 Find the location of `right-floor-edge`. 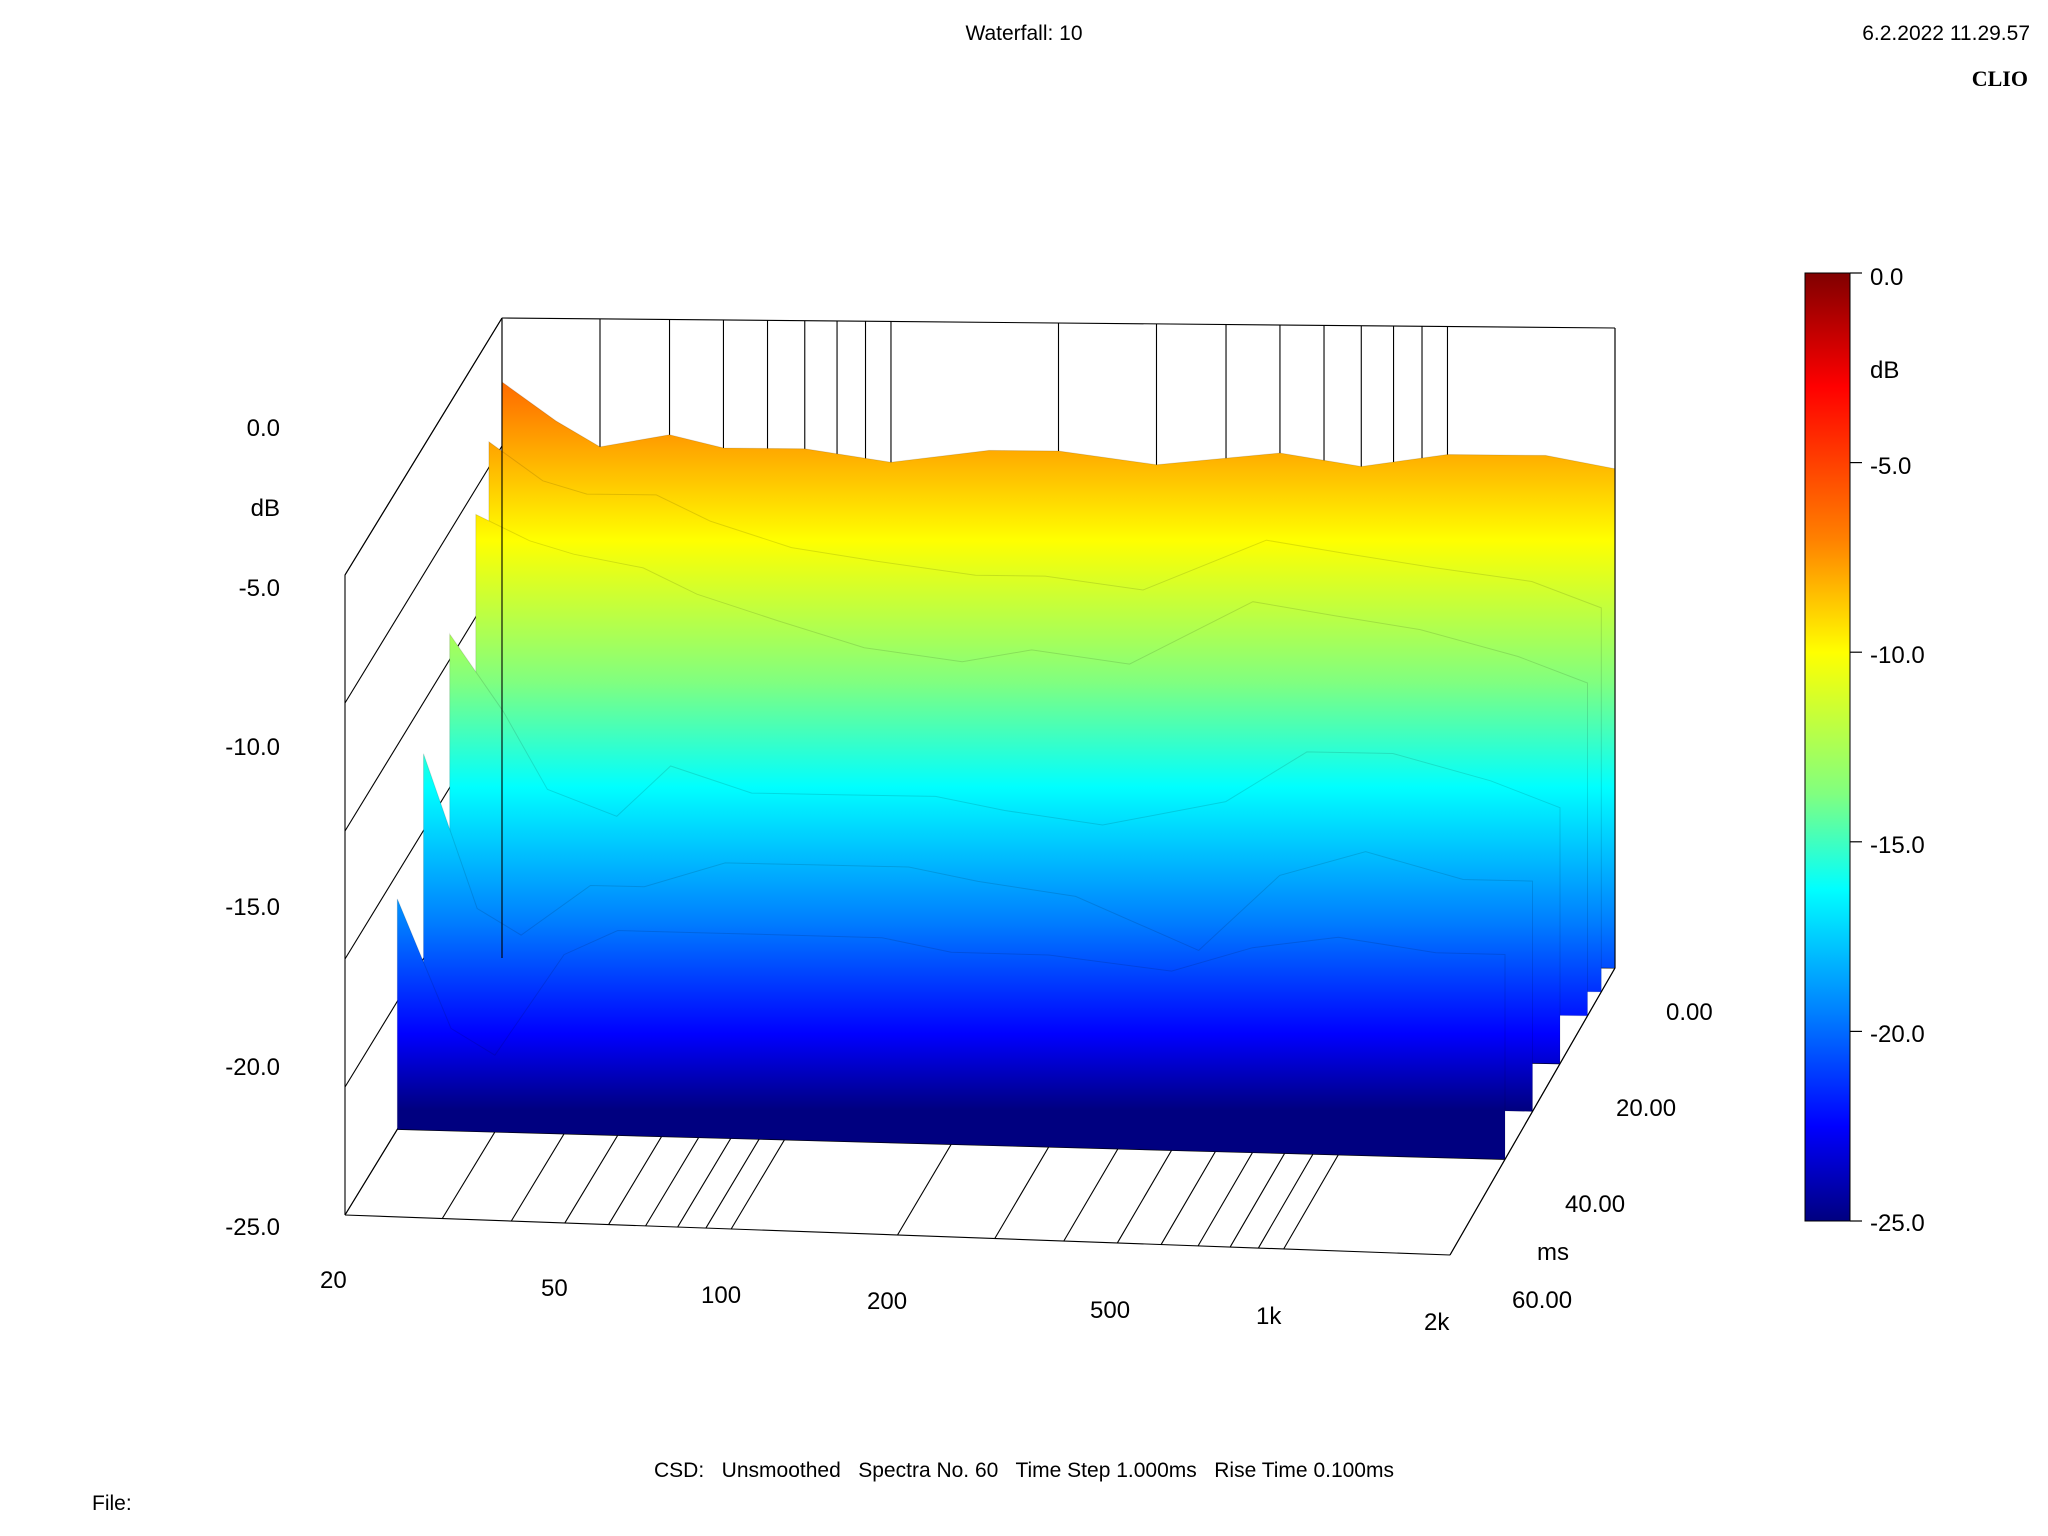

right-floor-edge is located at coordinates (1532, 1111).